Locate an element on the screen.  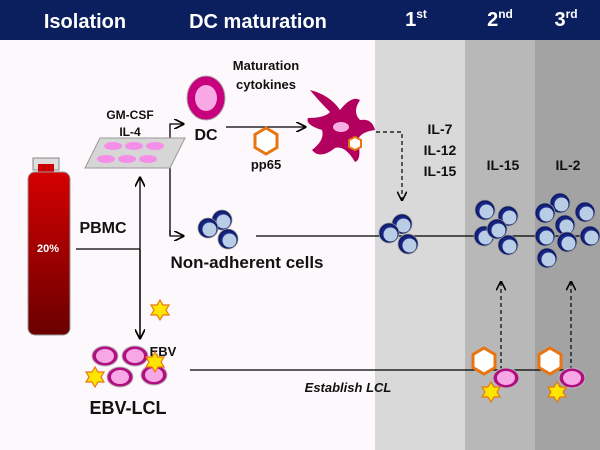
header-isolation: Isolation is located at coordinates (85, 22).